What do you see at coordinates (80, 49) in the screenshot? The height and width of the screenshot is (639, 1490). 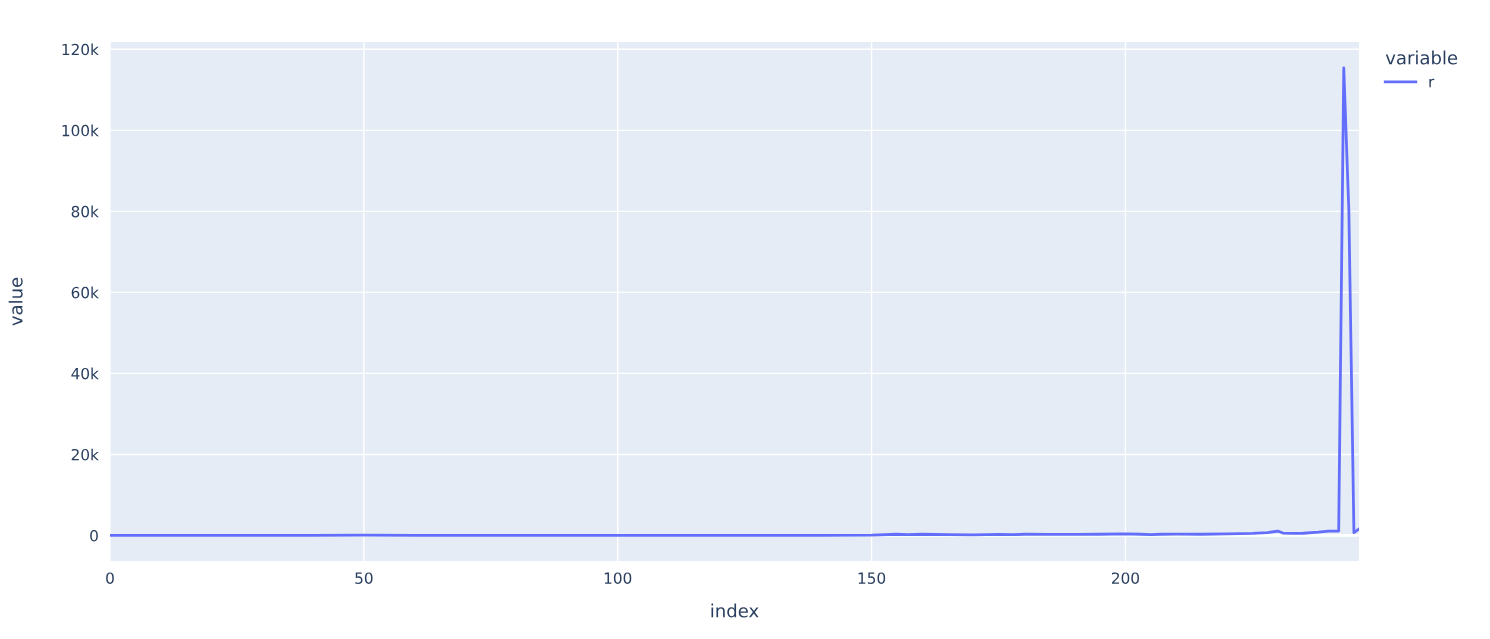 I see `y-tick-label: 120k` at bounding box center [80, 49].